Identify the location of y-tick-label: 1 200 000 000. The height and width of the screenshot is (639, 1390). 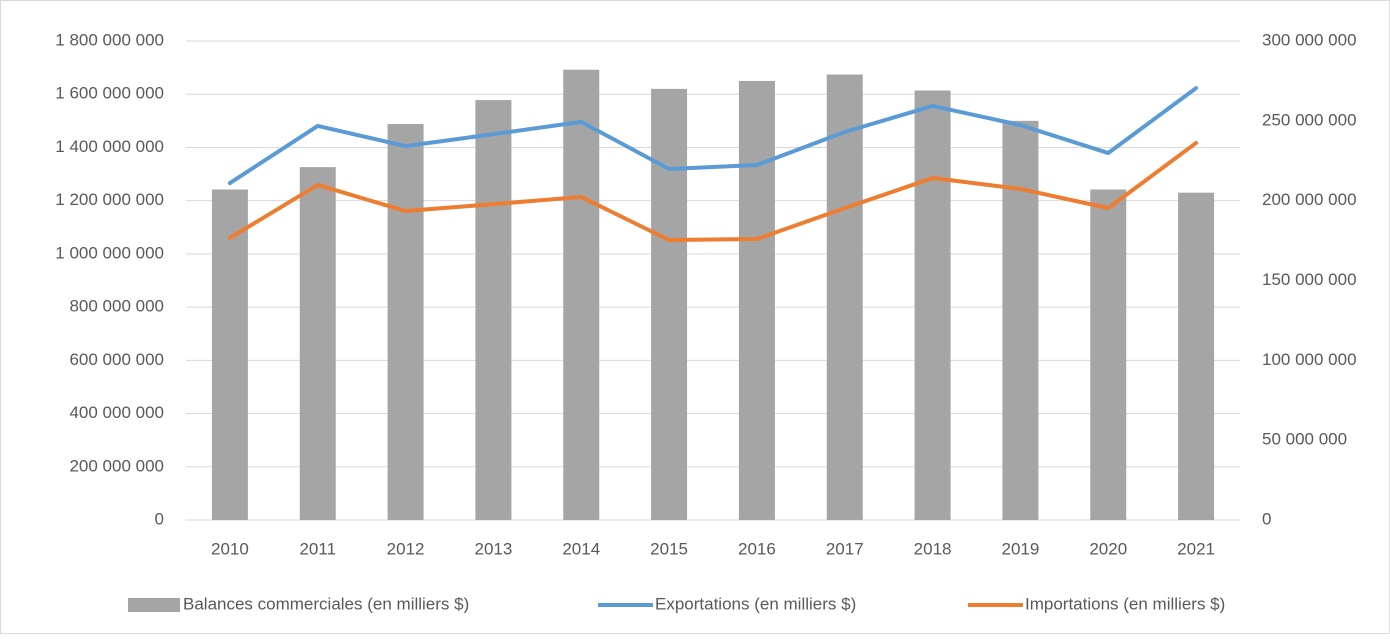
(109, 199).